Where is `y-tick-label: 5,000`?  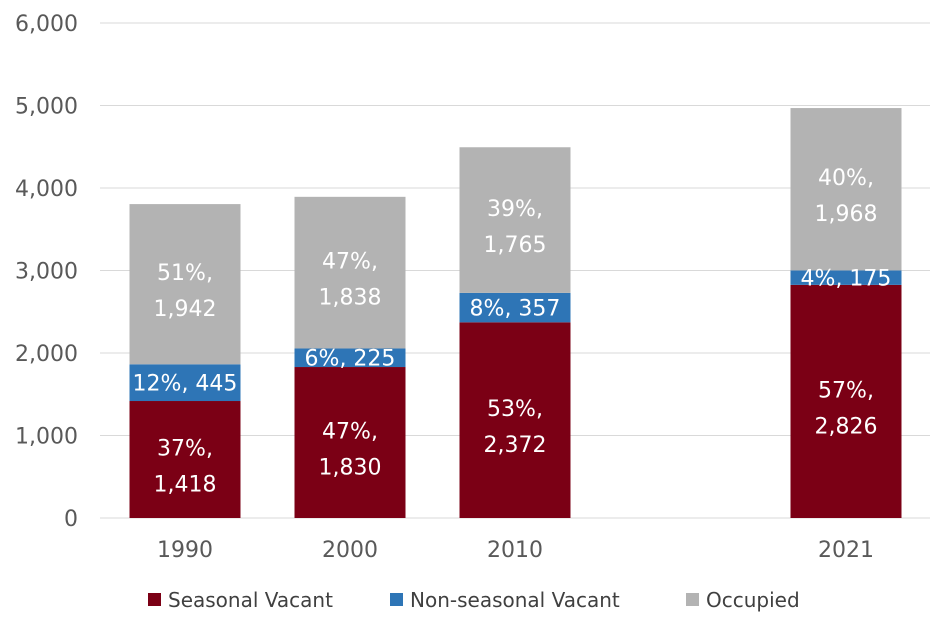 y-tick-label: 5,000 is located at coordinates (46, 107).